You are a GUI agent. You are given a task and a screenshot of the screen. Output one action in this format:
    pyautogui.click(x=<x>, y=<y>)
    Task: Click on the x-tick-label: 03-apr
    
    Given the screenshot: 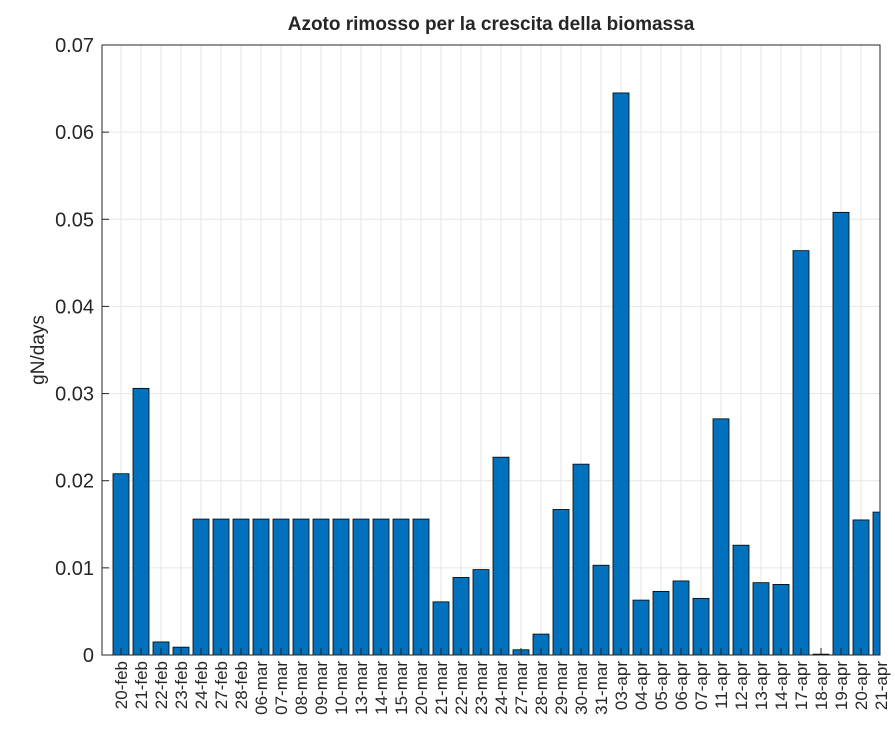 What is the action you would take?
    pyautogui.click(x=621, y=685)
    